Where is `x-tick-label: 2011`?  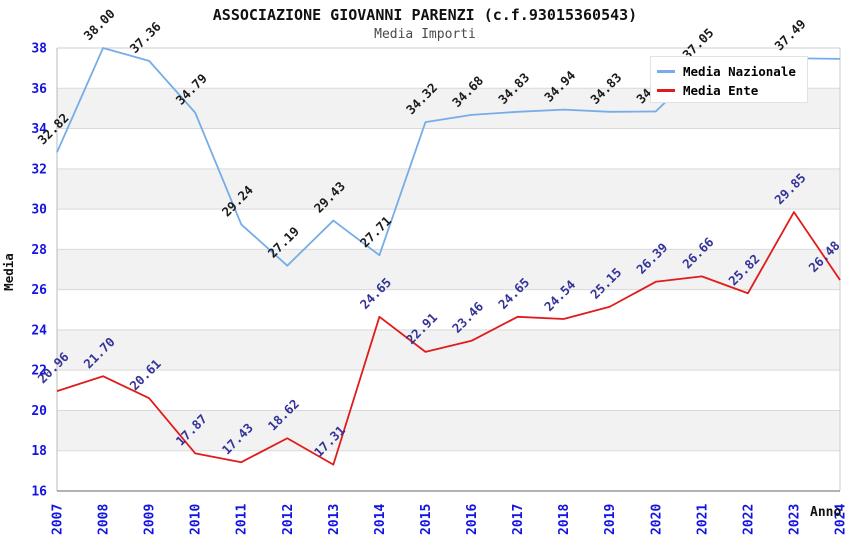 x-tick-label: 2011 is located at coordinates (242, 519).